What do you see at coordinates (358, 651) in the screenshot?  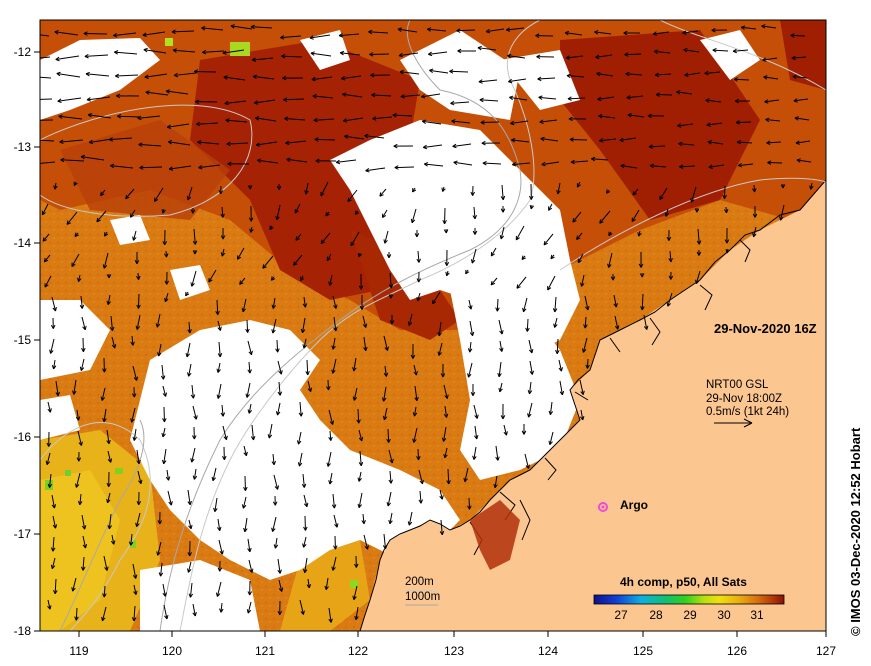 I see `lon-tick-label: 122` at bounding box center [358, 651].